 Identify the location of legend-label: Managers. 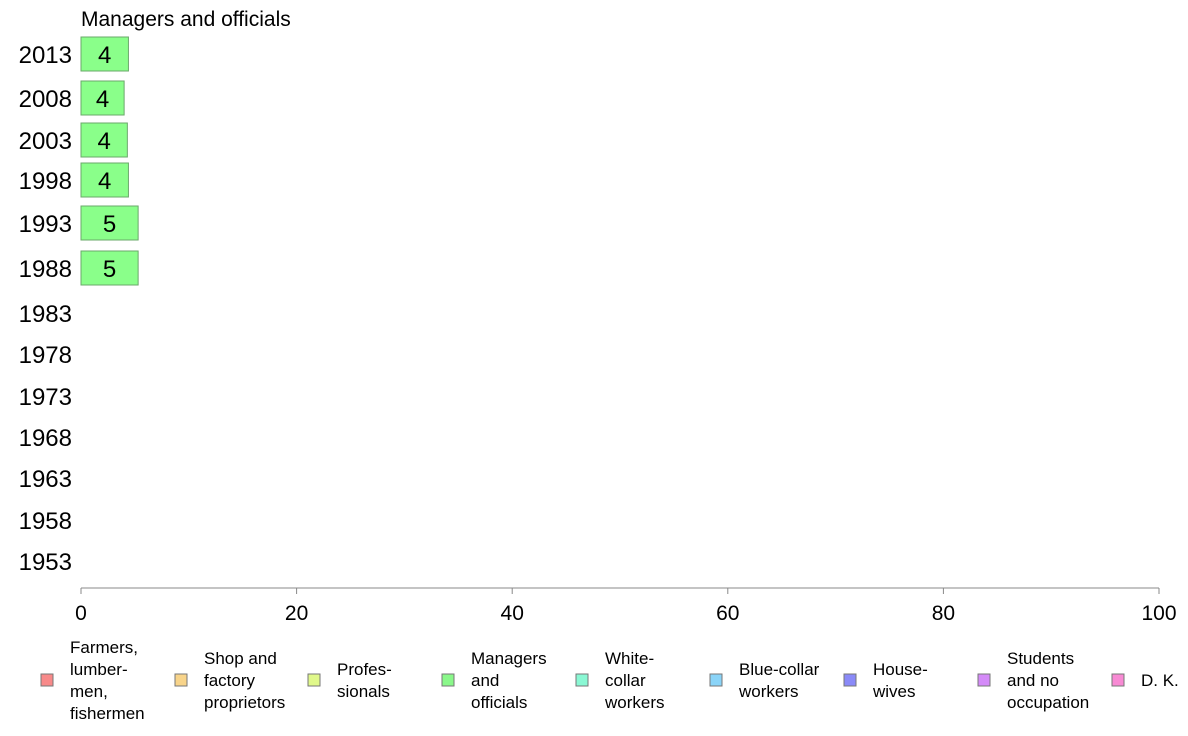
(509, 658).